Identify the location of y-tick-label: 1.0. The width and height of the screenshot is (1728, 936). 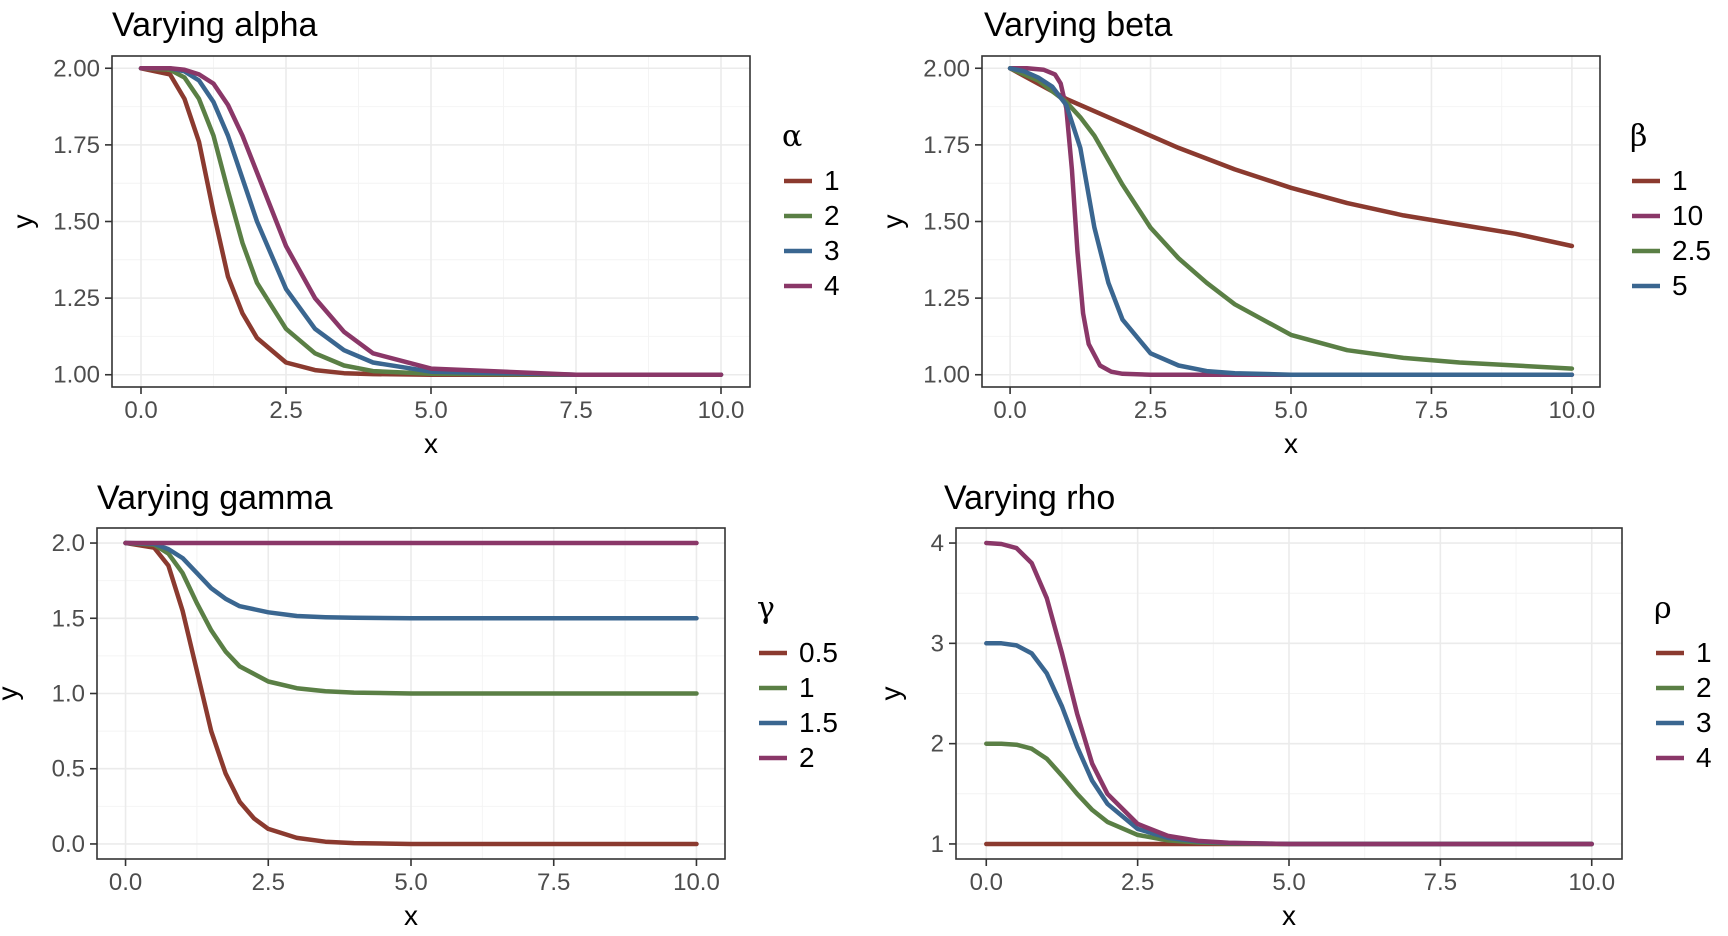
(68, 694).